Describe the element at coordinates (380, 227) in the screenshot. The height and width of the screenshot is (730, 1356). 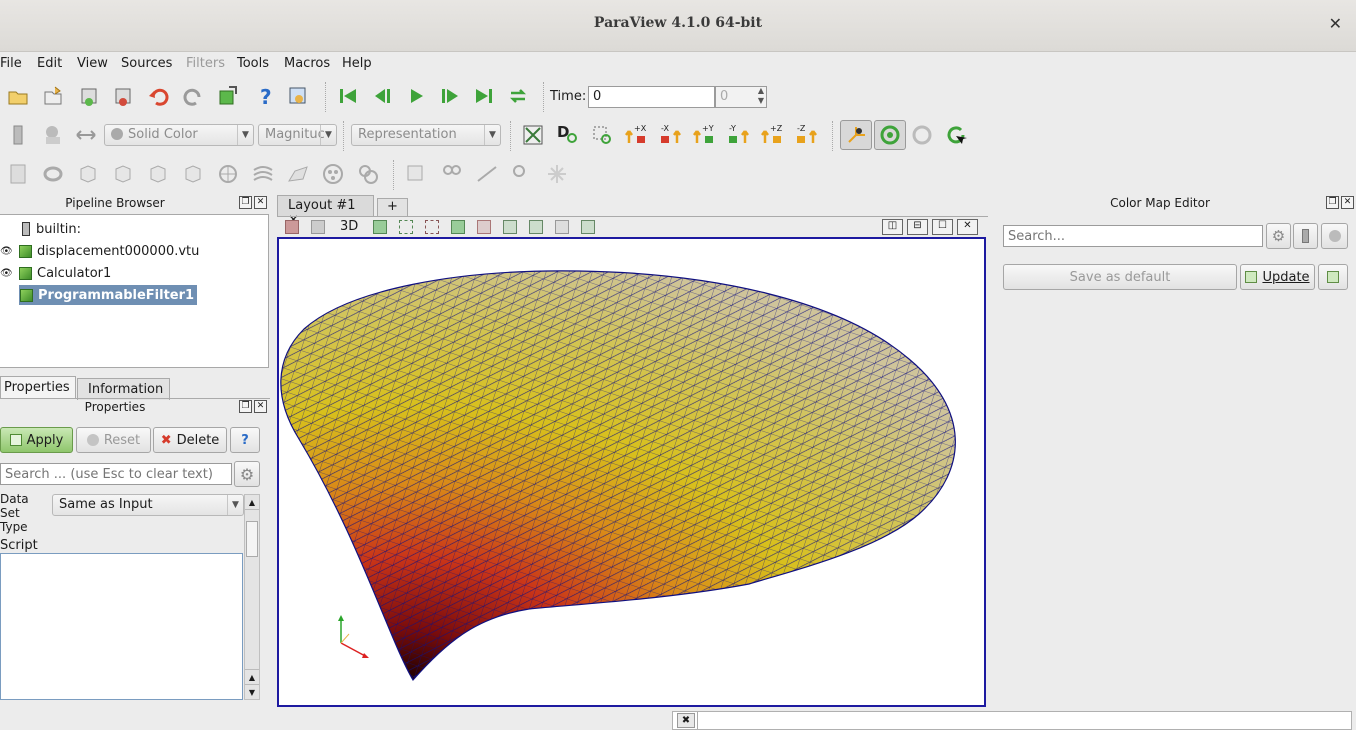
I see `select-cells-on-icon` at that location.